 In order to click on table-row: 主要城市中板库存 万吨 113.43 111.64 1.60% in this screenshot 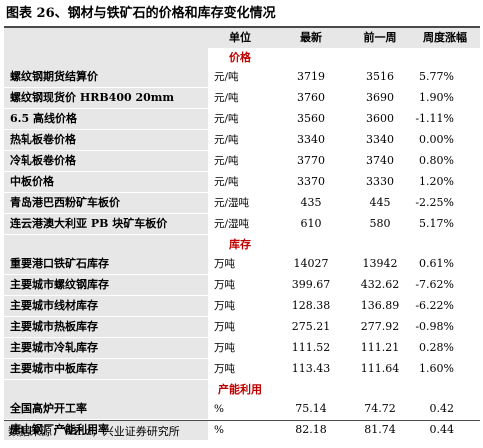, I will do `click(242, 369)`.